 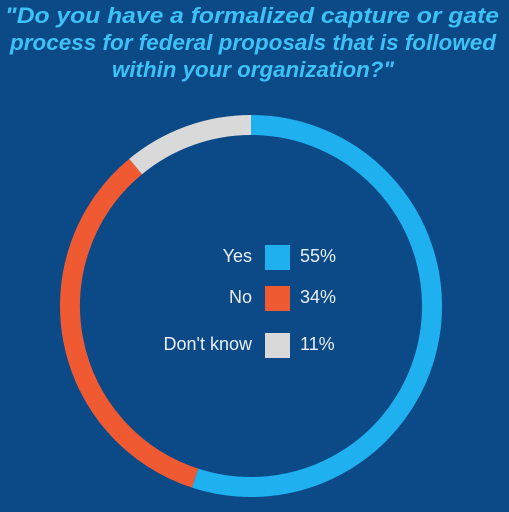 I want to click on value-label: 55%, so click(x=318, y=256).